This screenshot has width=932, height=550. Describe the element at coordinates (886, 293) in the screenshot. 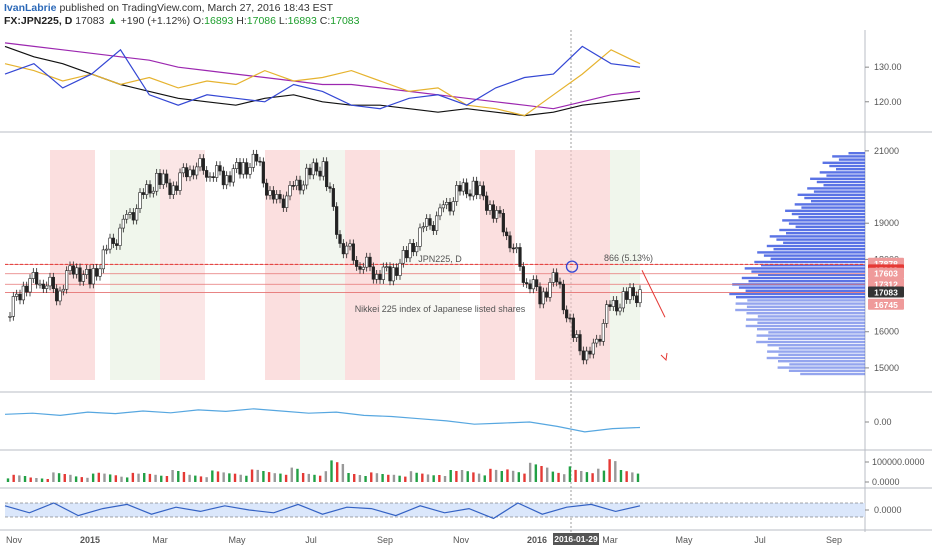

I see `price-tag-label: 17083` at that location.